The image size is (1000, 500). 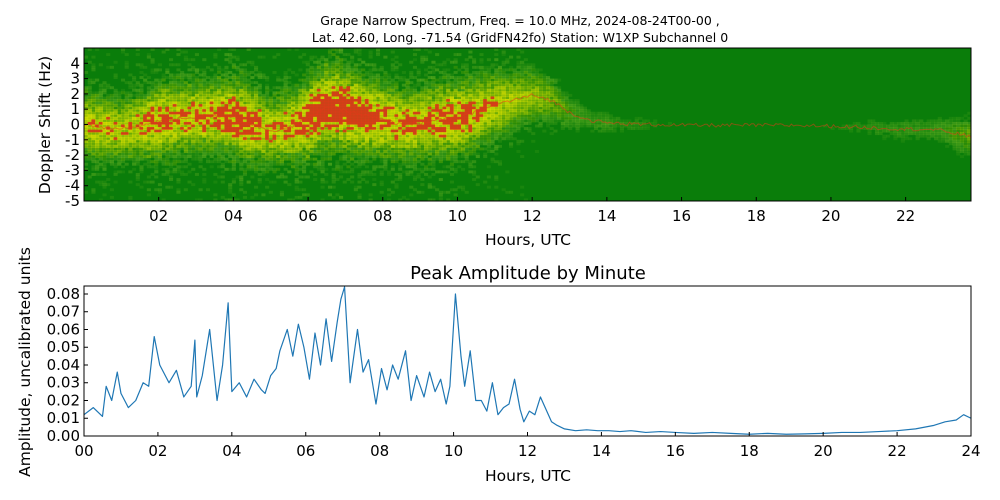 I want to click on amplitude-y-tick-label: 0.04, so click(x=63, y=365).